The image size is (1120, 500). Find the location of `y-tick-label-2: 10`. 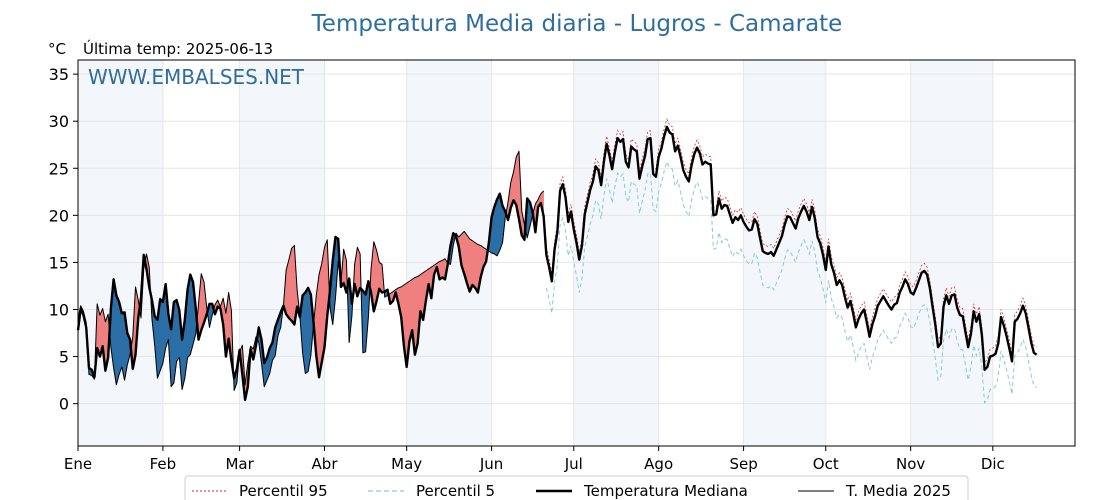

y-tick-label-2: 10 is located at coordinates (59, 309).